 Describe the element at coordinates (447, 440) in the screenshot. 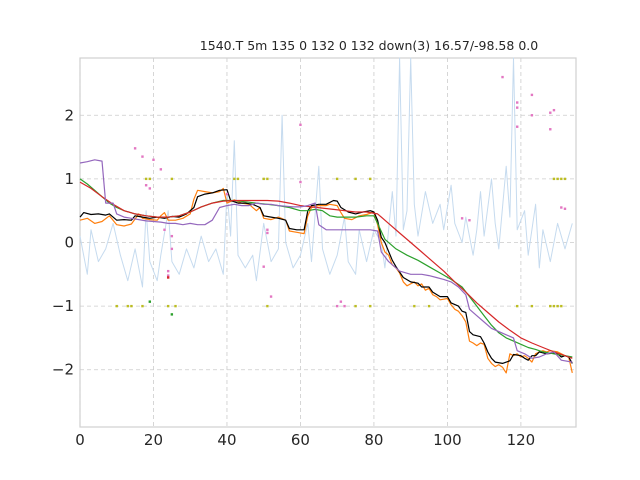

I see `x-tick-label: 100` at that location.